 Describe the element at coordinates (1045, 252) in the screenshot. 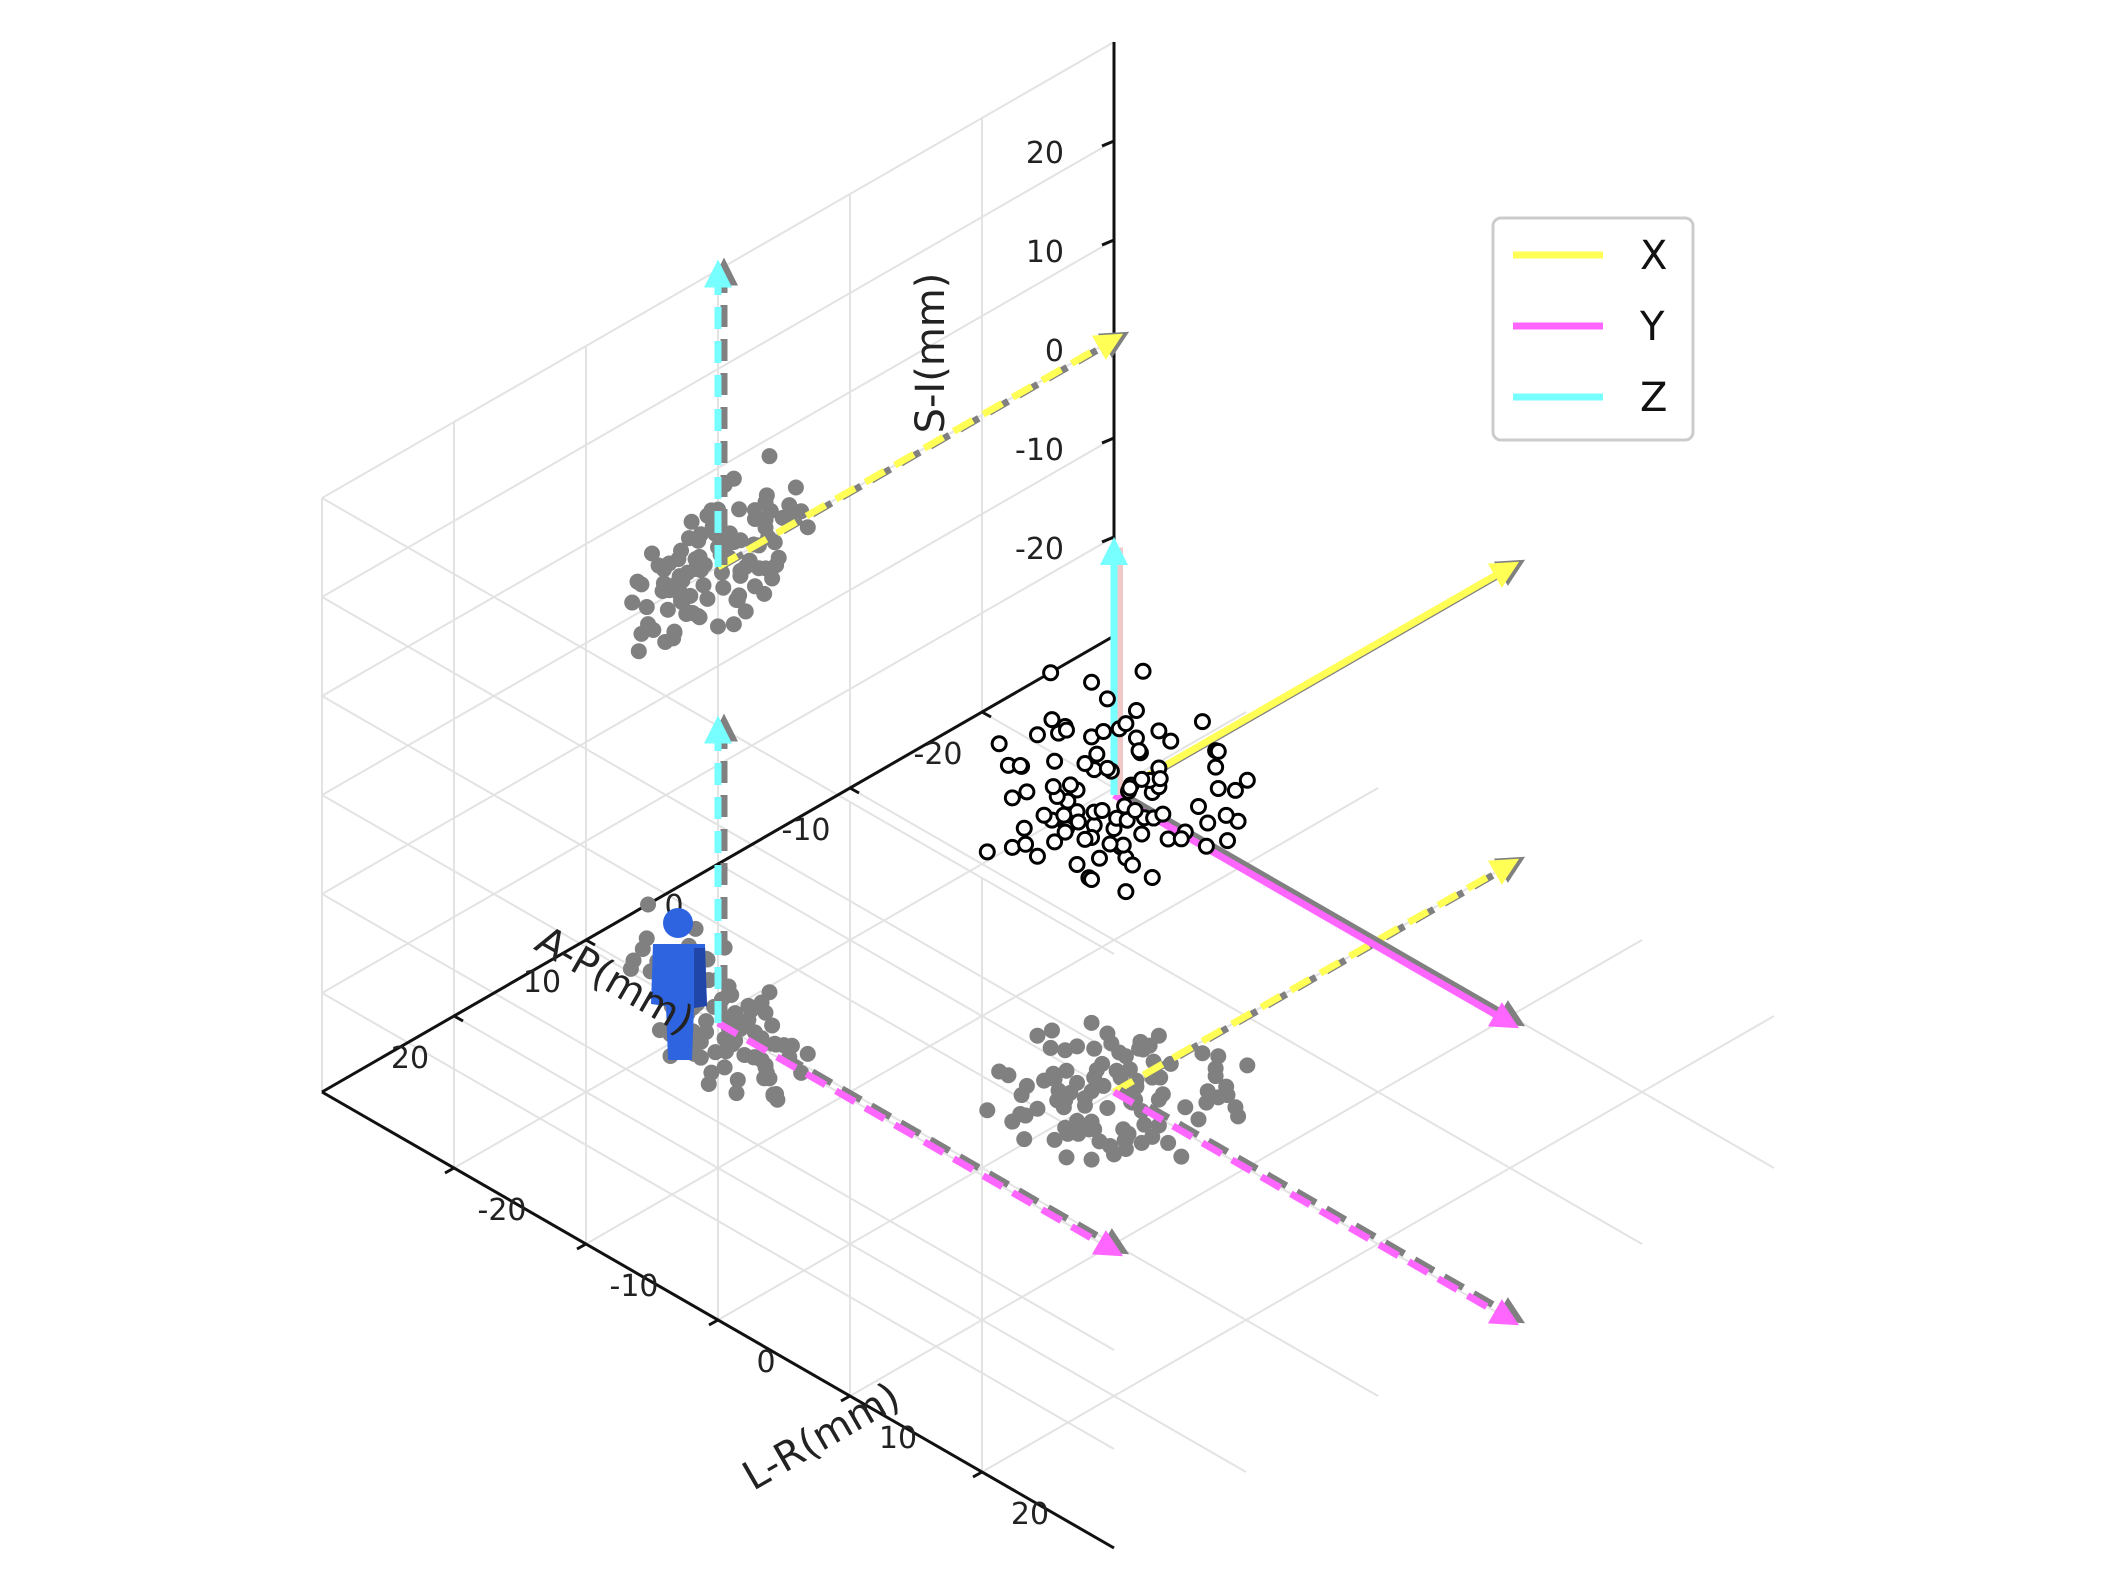

I see `z-tick-label: 10` at that location.